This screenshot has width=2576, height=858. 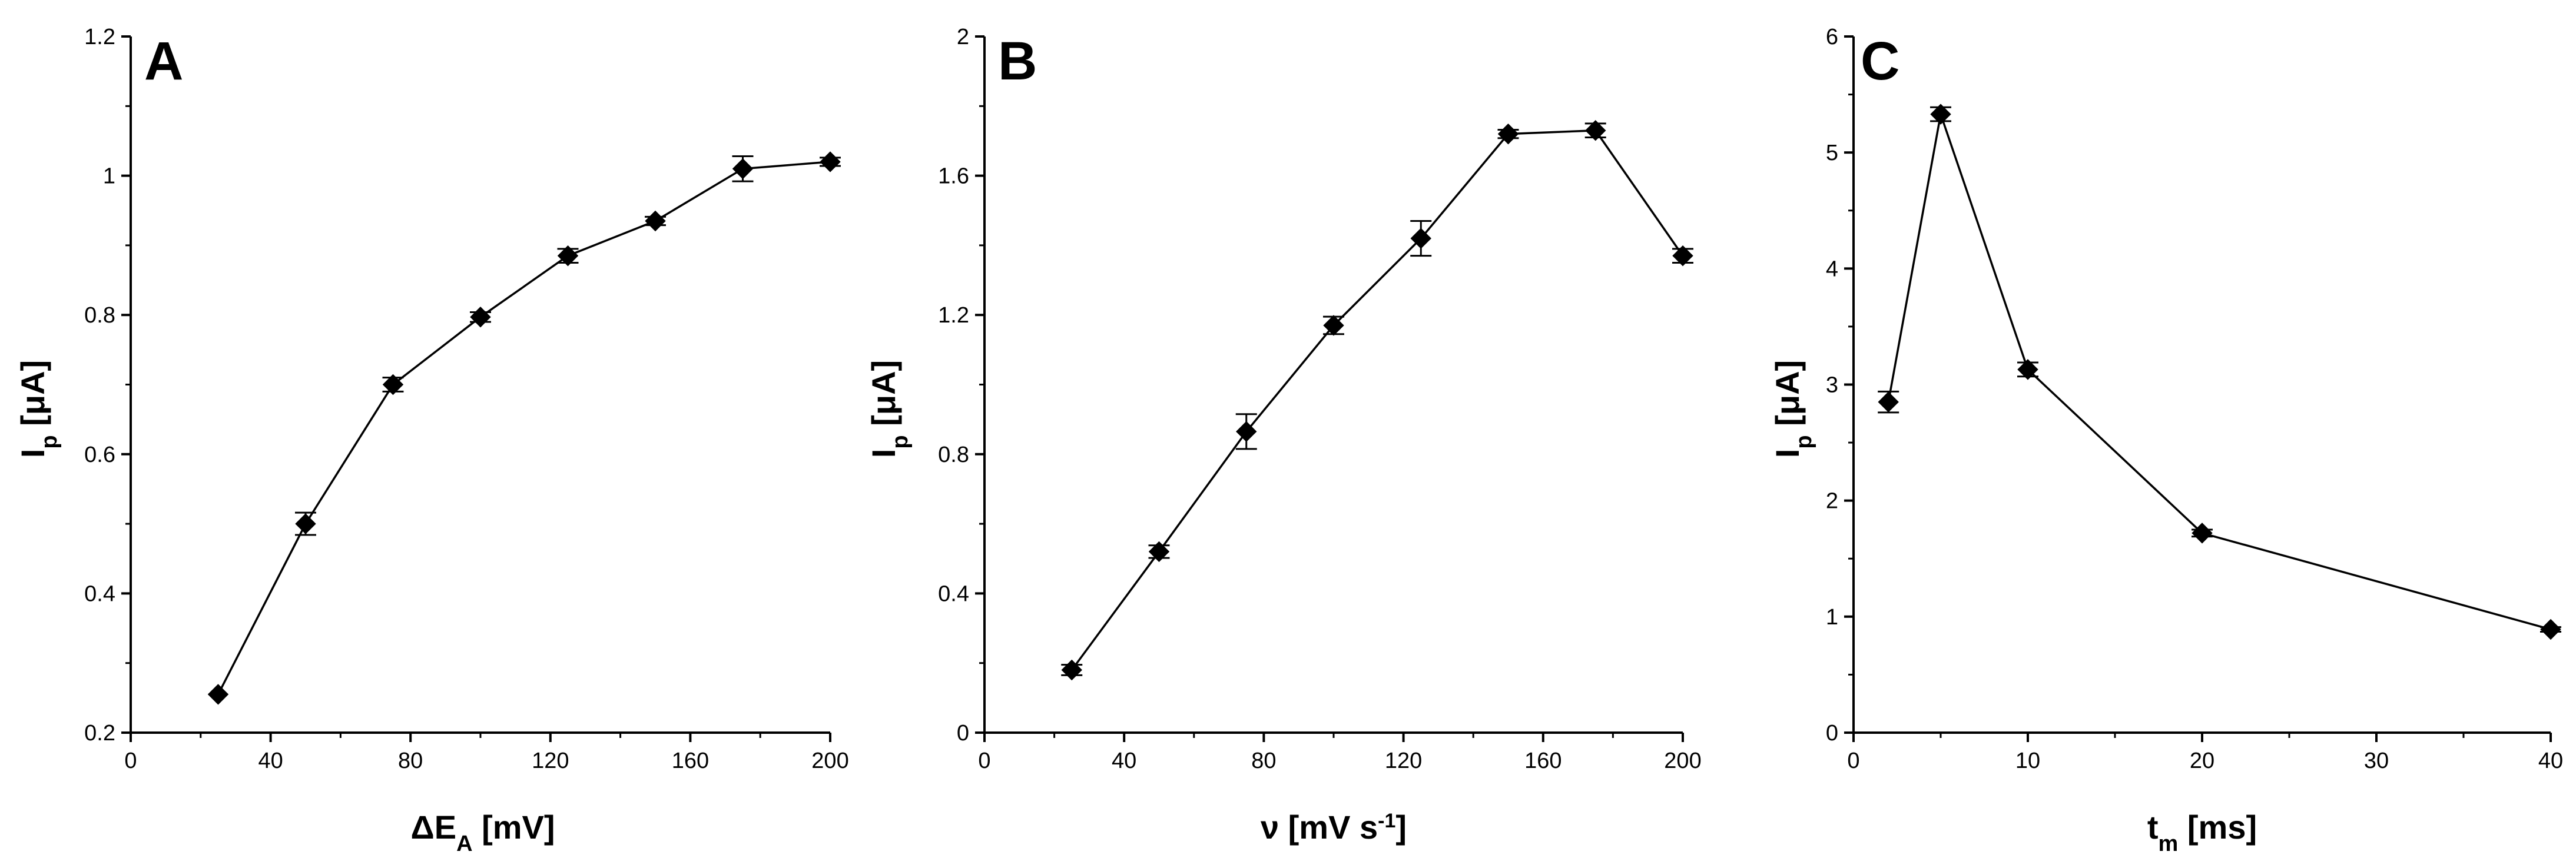 I want to click on y-tick-label-a: 0.6, so click(x=99, y=455).